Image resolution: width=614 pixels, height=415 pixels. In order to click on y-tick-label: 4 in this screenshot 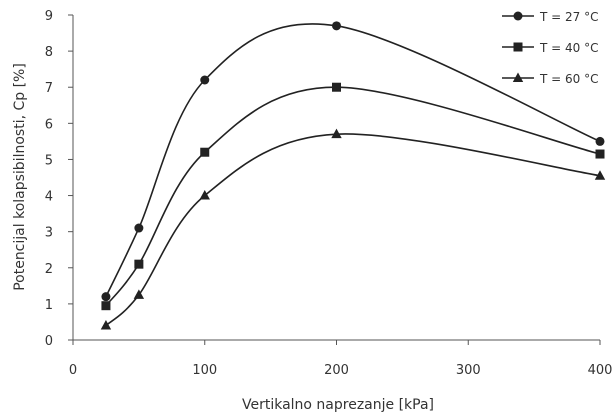, I will do `click(49, 197)`.